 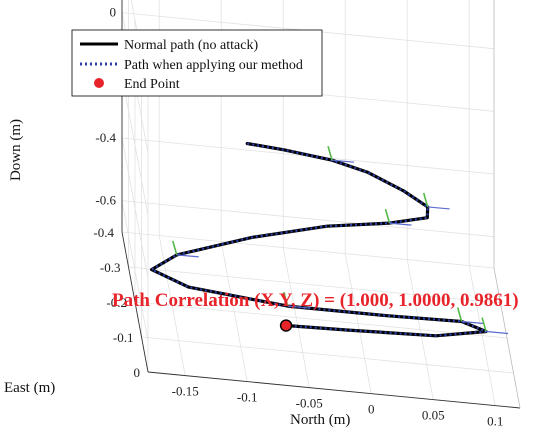 I want to click on y-tick-label: 0, so click(x=137, y=372).